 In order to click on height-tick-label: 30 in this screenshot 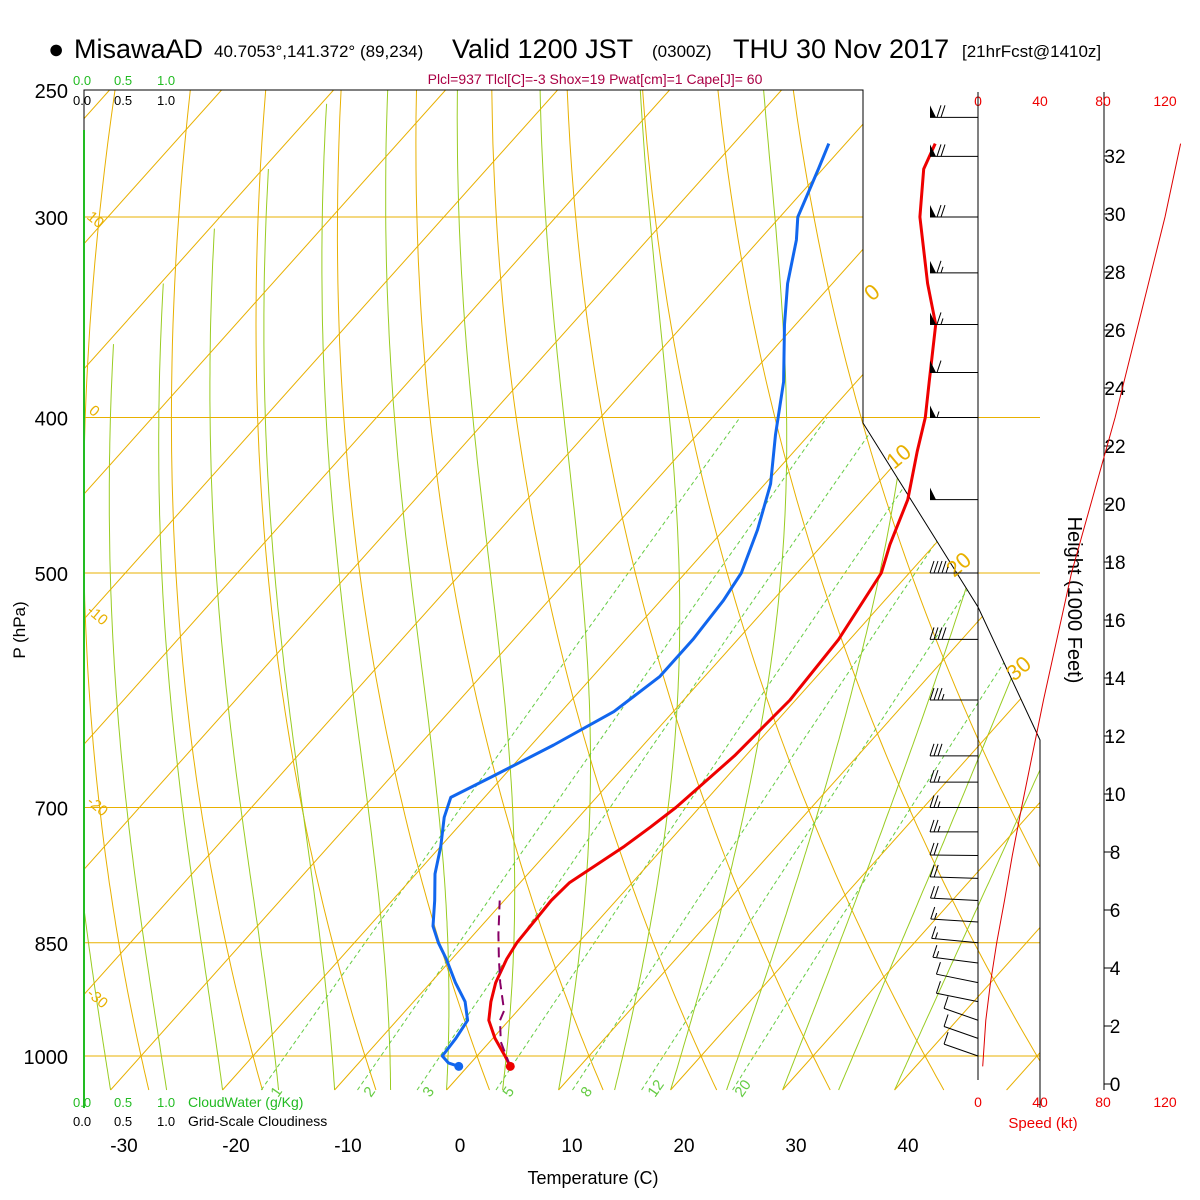, I will do `click(1114, 215)`.